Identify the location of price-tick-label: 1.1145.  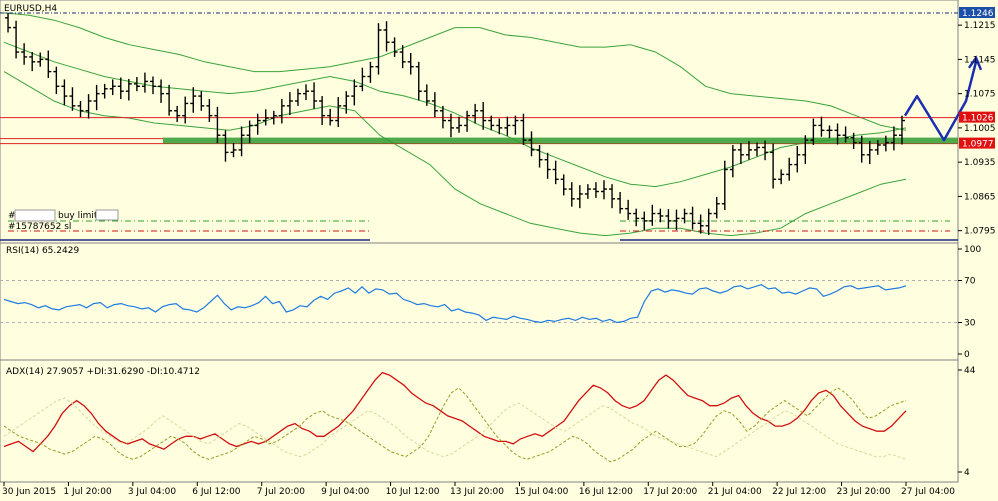
(980, 60).